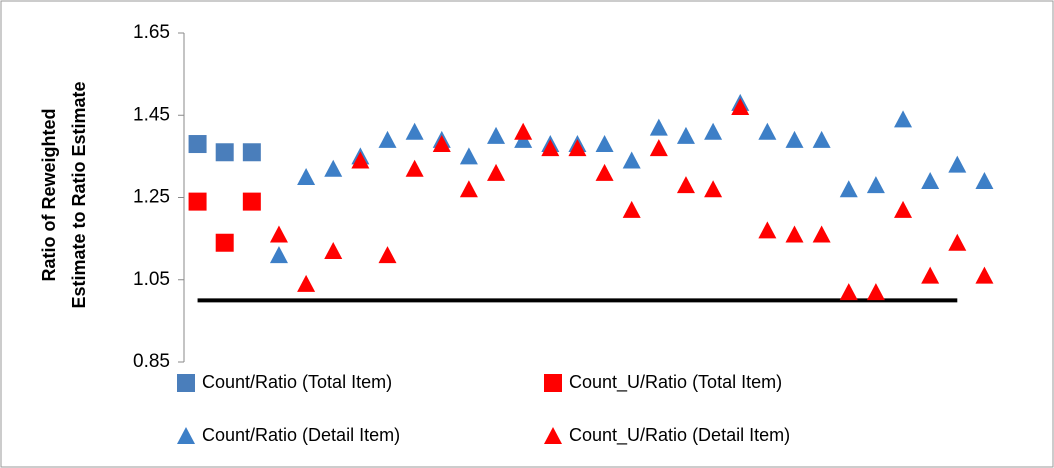  Describe the element at coordinates (297, 382) in the screenshot. I see `legend-label: Count/Ratio (Total Item)` at that location.